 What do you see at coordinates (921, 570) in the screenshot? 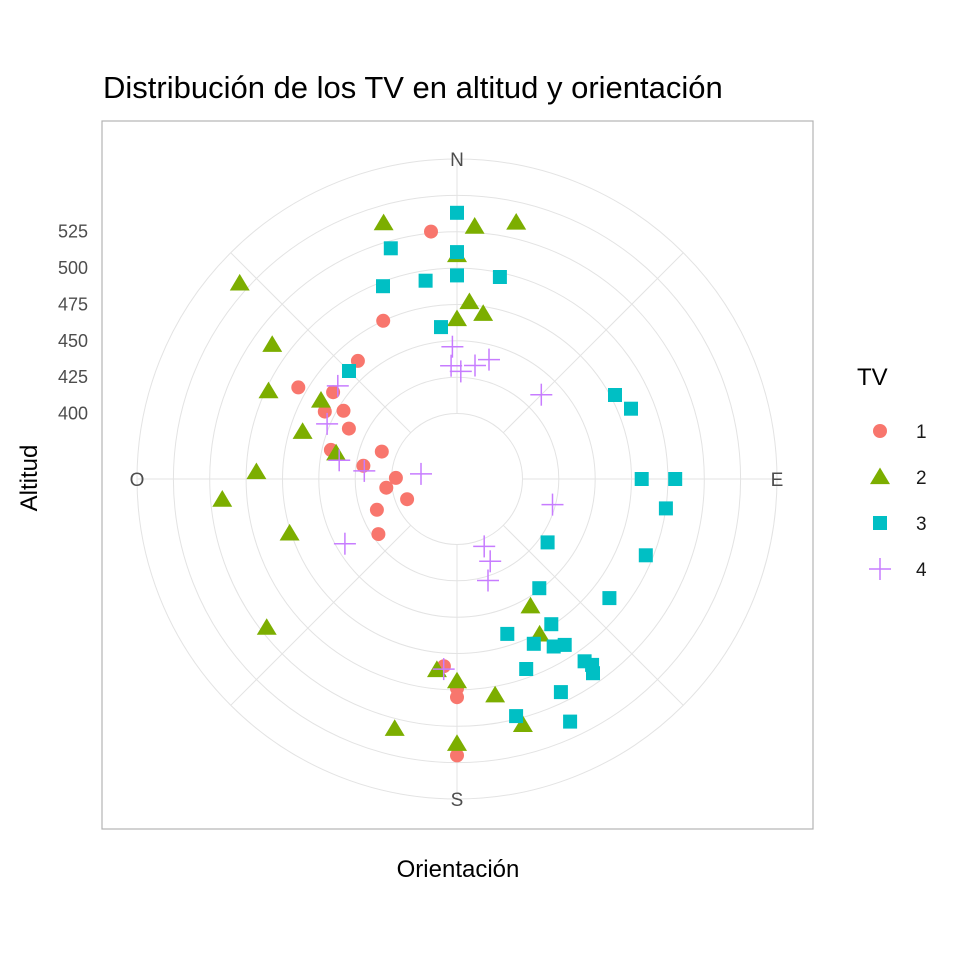
I see `legend-label: 4` at bounding box center [921, 570].